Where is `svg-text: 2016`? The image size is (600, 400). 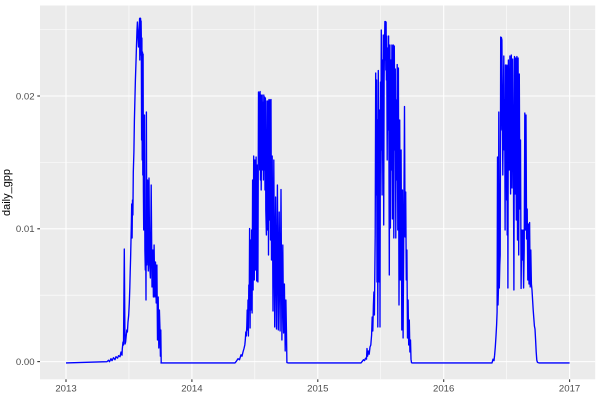 svg-text: 2016 is located at coordinates (443, 389).